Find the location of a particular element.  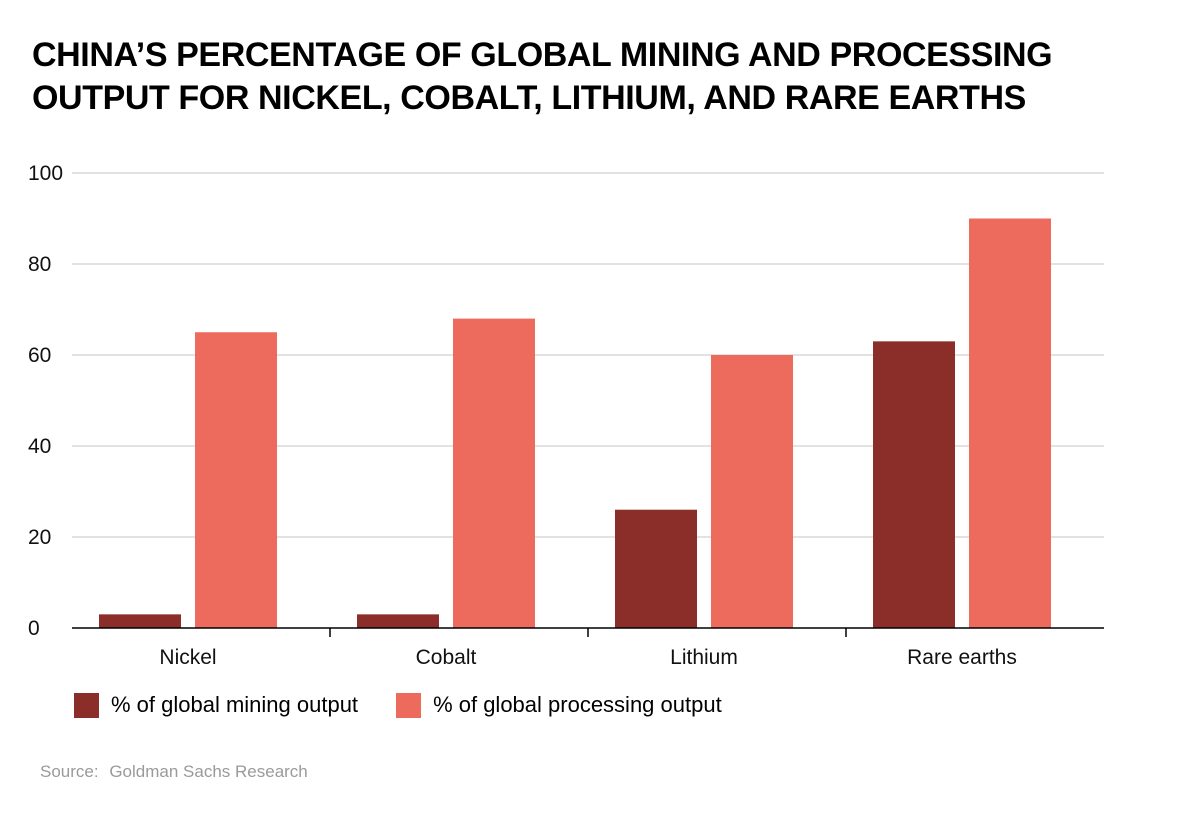

y-tick-label: 80 is located at coordinates (39, 264).